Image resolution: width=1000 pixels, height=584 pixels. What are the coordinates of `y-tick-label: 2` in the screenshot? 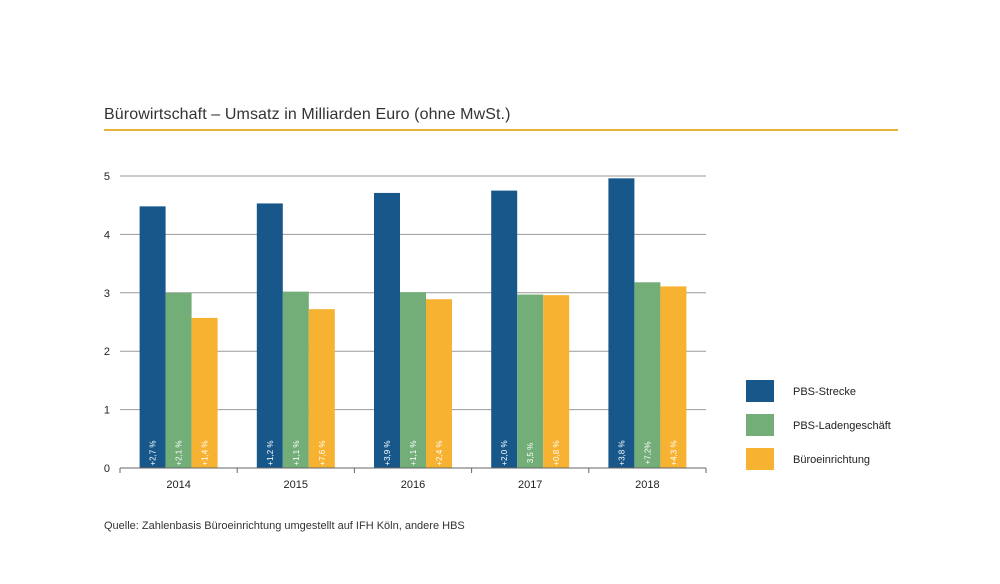 It's located at (107, 352).